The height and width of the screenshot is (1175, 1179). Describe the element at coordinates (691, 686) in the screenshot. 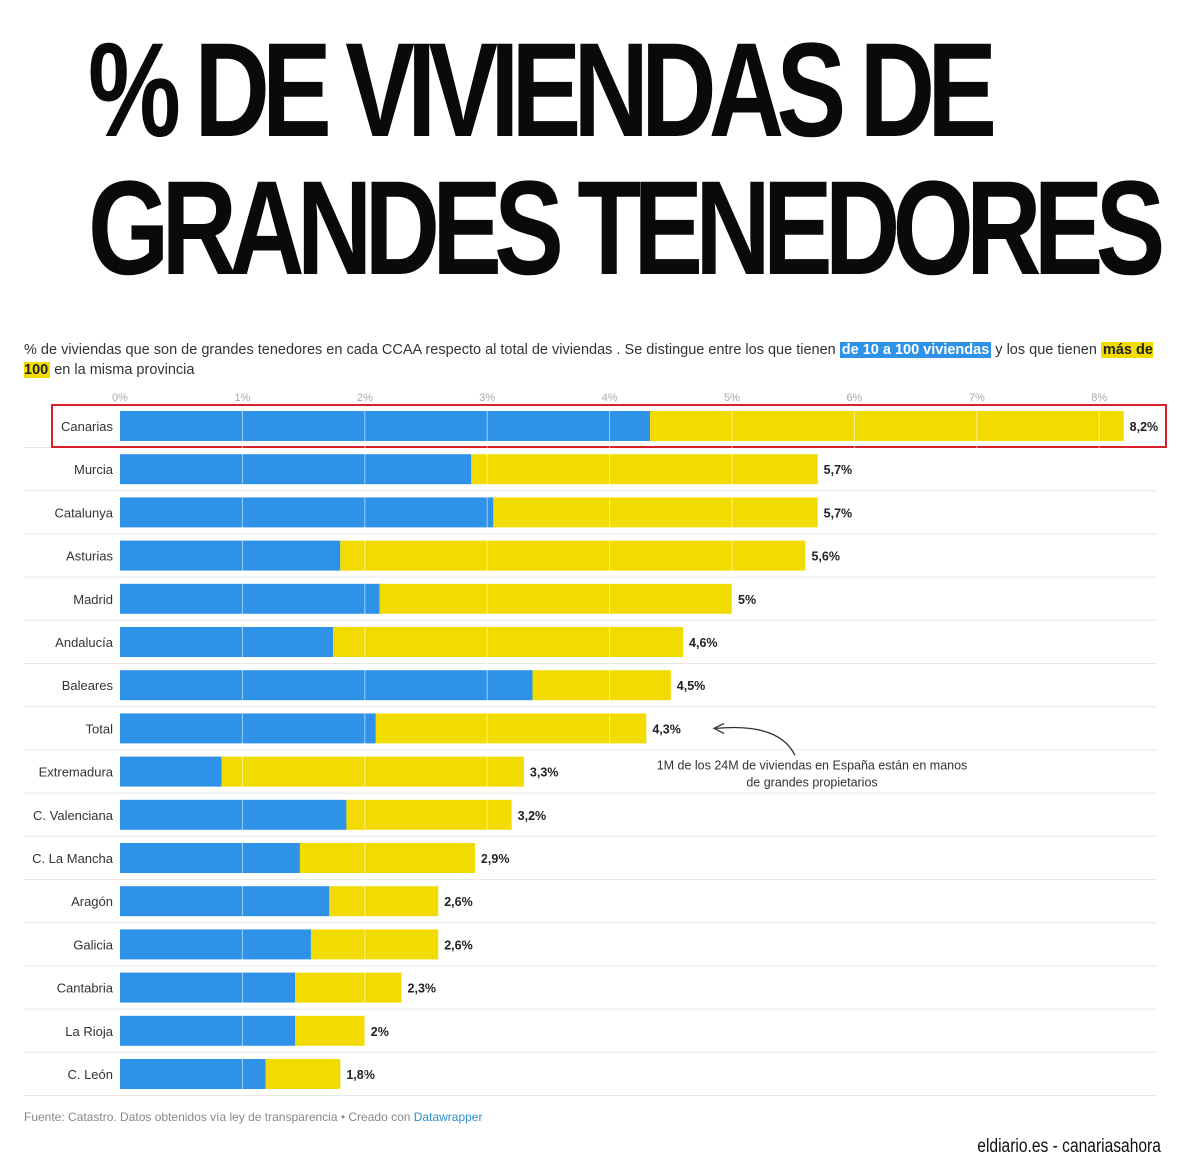

I see `total-value-label: 4,5%` at that location.